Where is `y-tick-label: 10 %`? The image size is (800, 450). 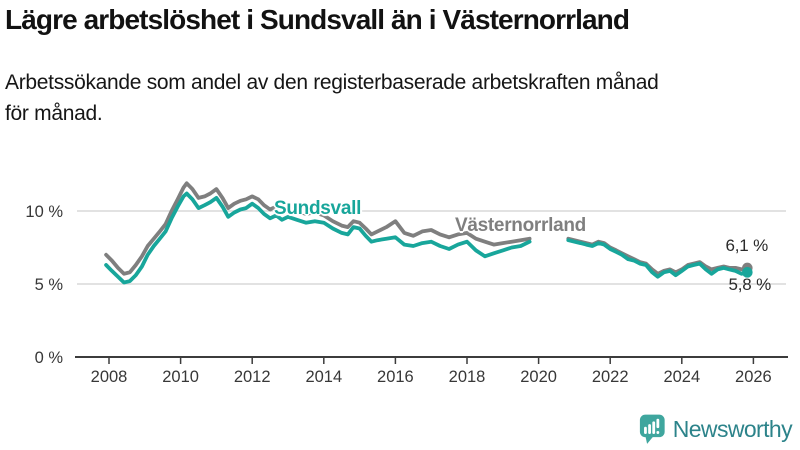
y-tick-label: 10 % is located at coordinates (44, 212).